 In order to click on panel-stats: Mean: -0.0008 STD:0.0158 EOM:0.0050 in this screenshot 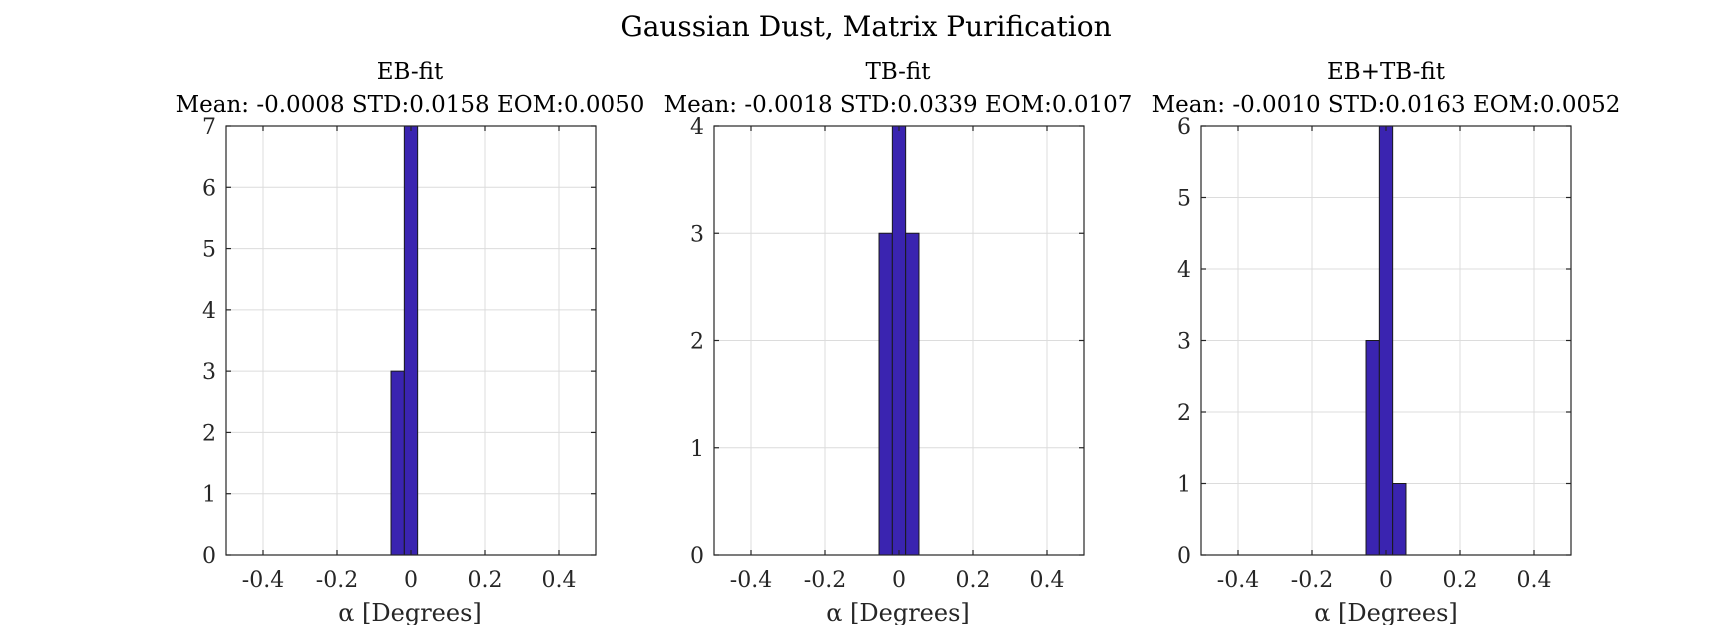, I will do `click(410, 105)`.